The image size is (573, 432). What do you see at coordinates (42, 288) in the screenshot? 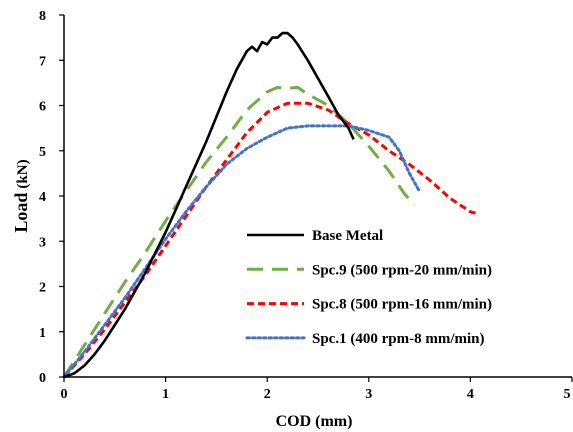
I see `y-tick-label: 2` at bounding box center [42, 288].